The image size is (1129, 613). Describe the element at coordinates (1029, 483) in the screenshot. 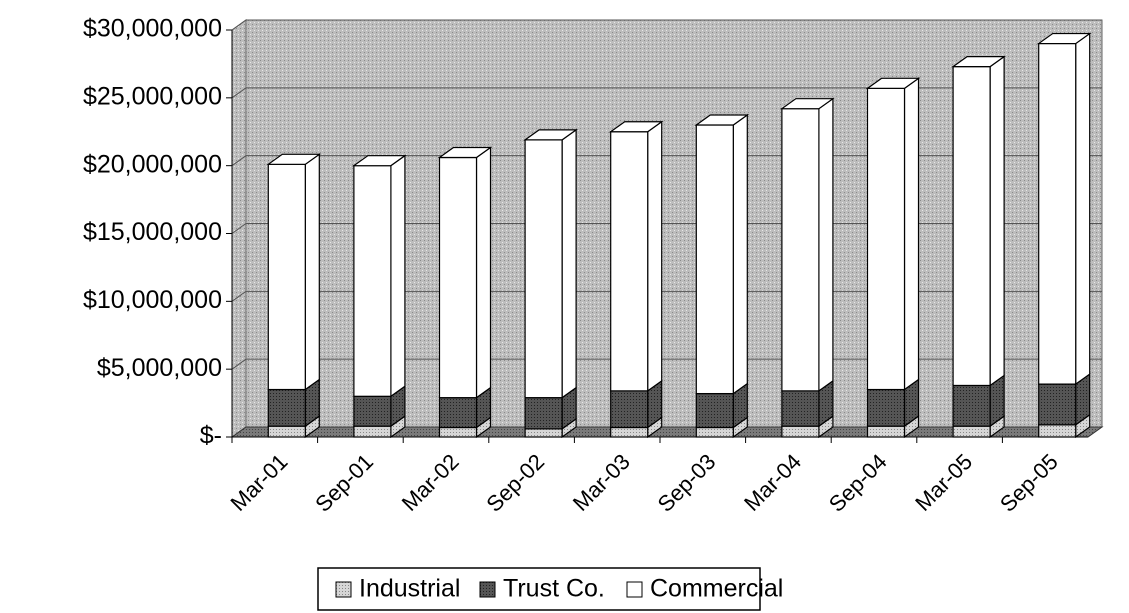

I see `x-tick-label: Sep-05` at that location.